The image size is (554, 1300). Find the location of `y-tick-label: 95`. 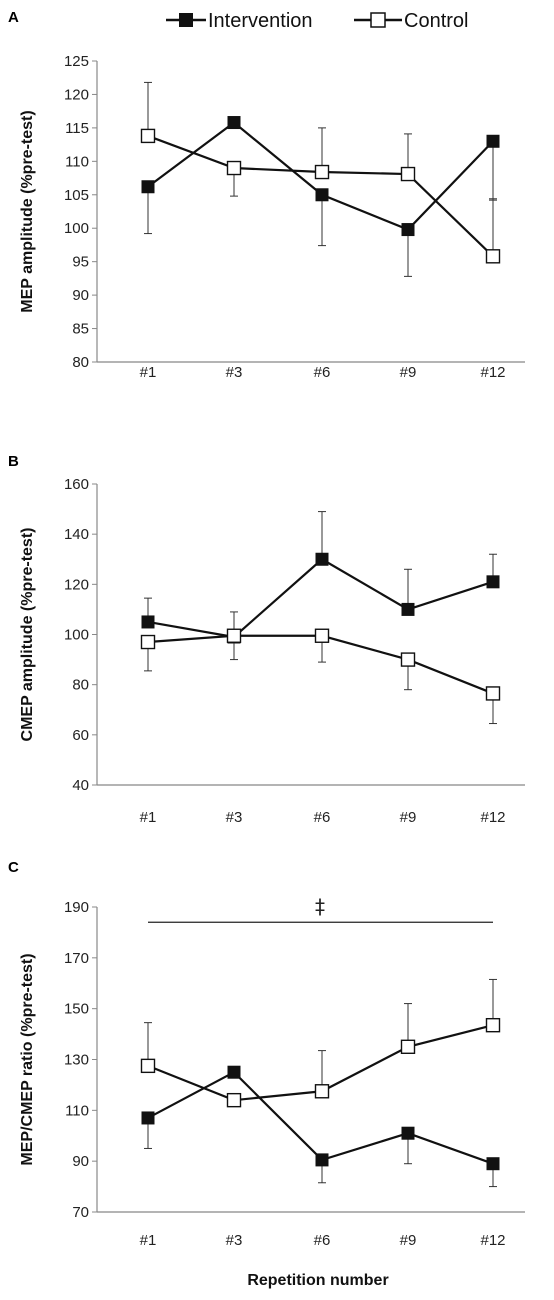

y-tick-label: 95 is located at coordinates (80, 262).